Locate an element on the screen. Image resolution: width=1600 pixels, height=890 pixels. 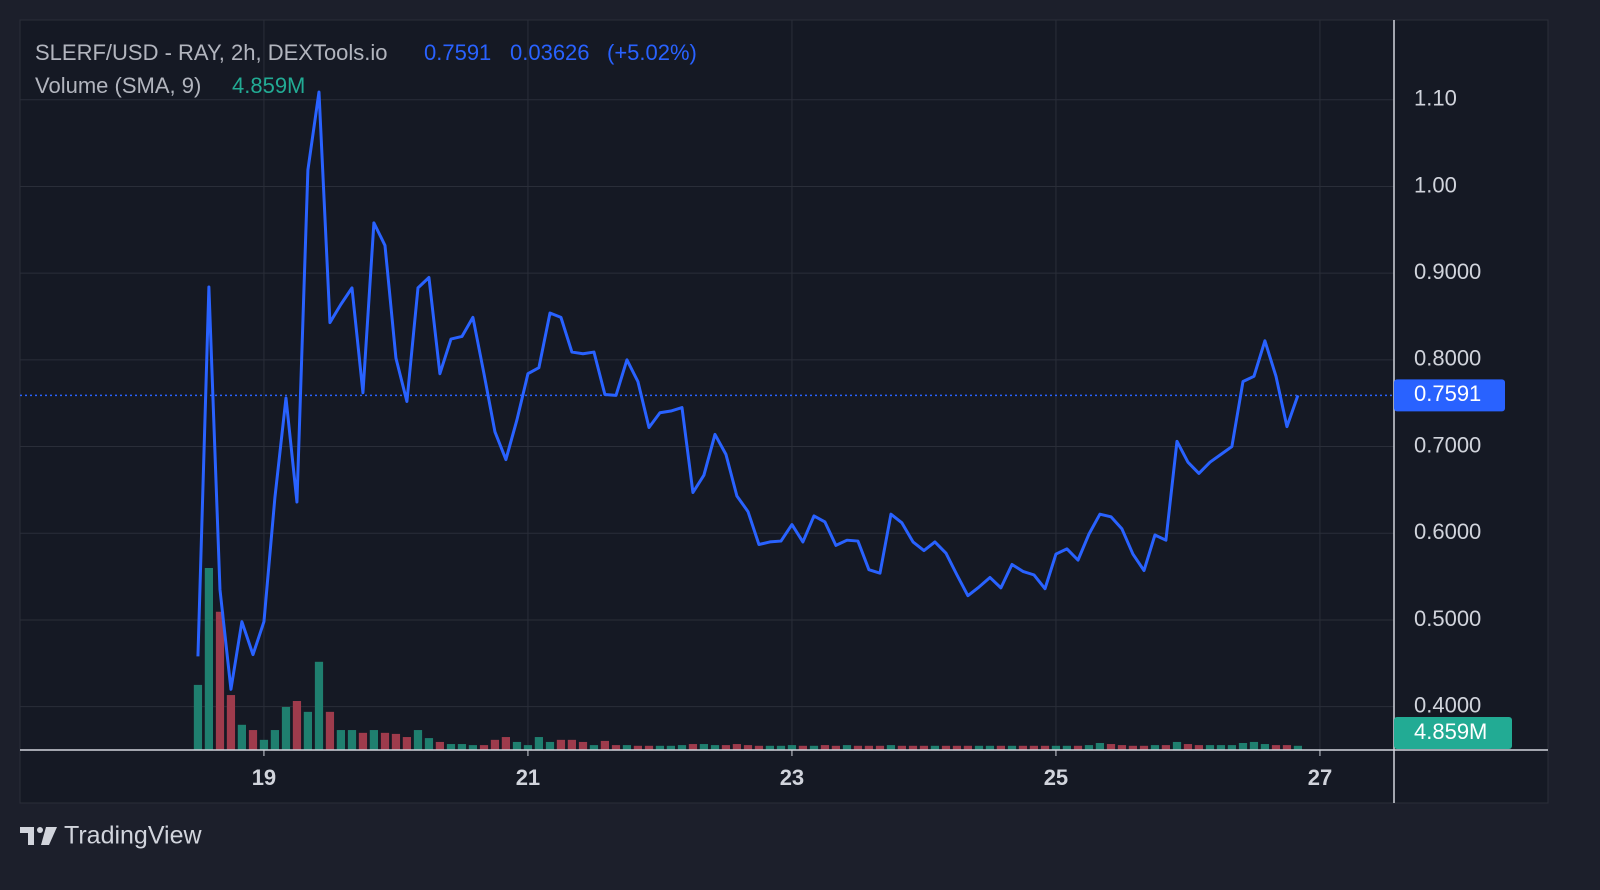
y-tick-label: 1.00 is located at coordinates (1435, 184).